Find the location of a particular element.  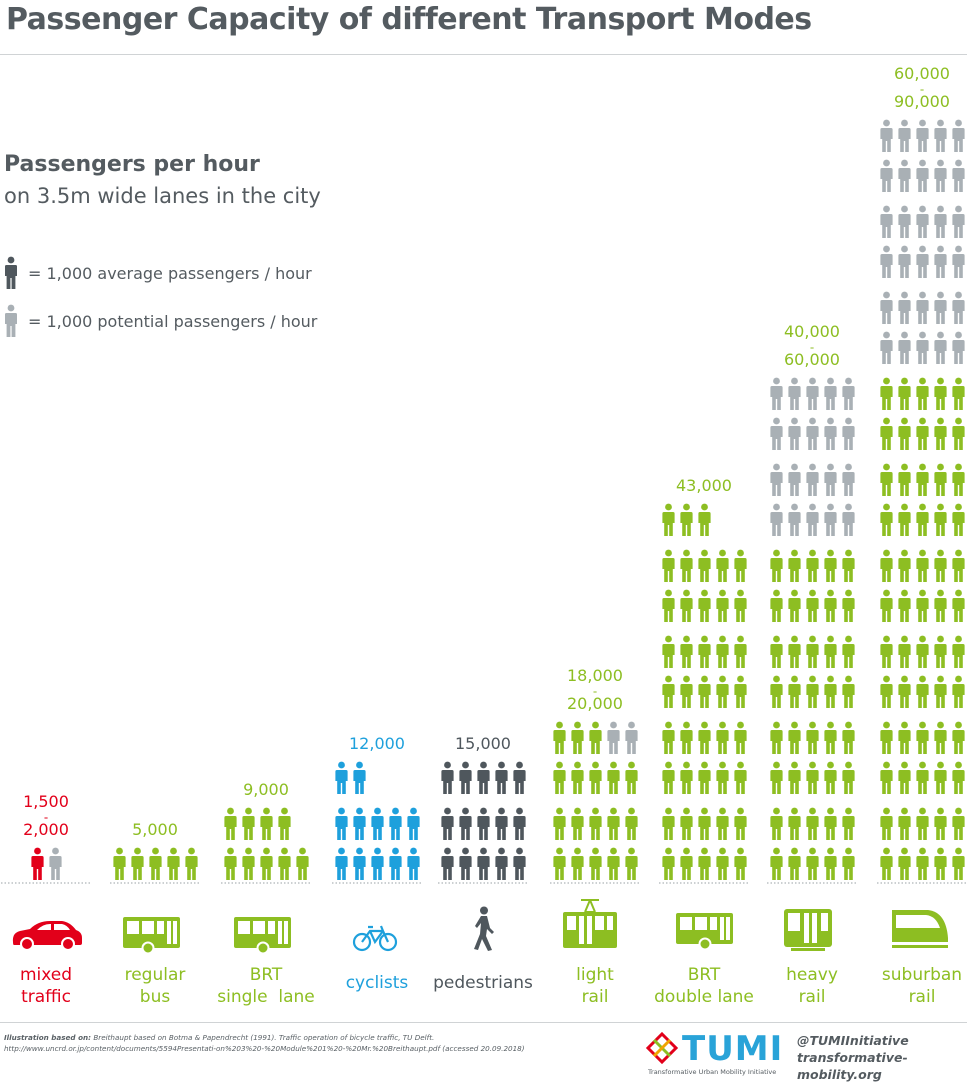

twitter-handle: @TUMIInitiative is located at coordinates (853, 1040).